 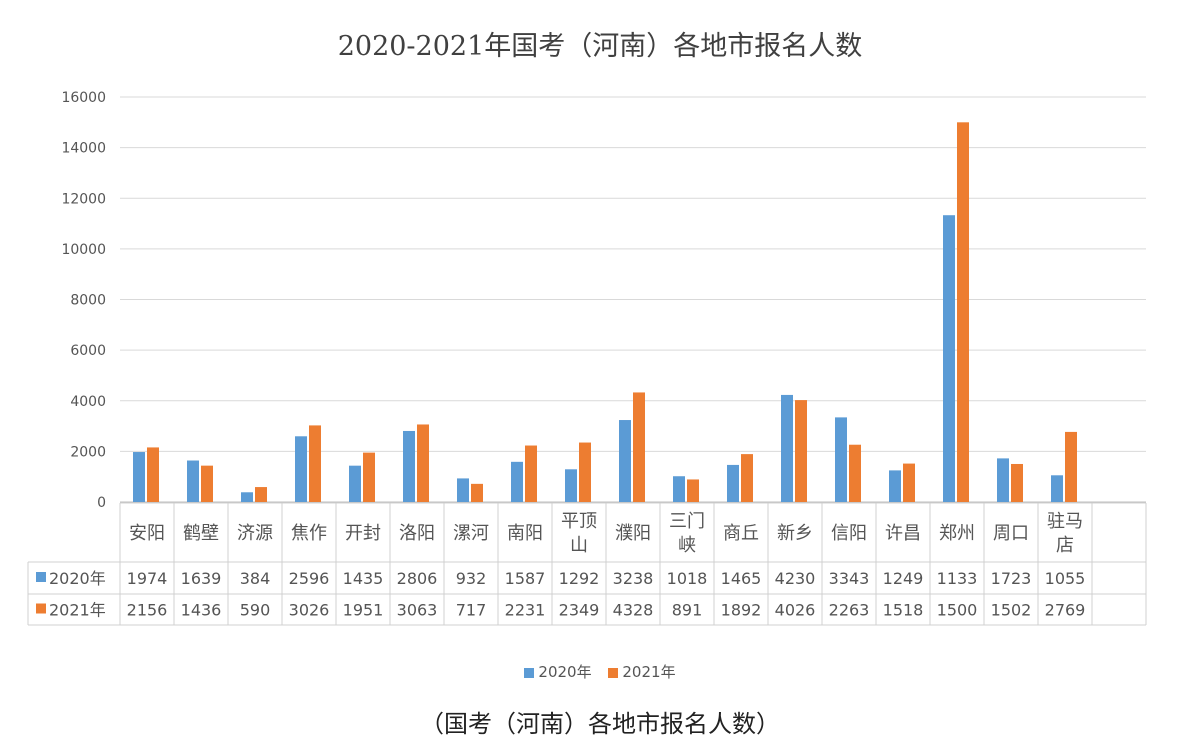 I want to click on table-row-label: 2021年, so click(x=77, y=610).